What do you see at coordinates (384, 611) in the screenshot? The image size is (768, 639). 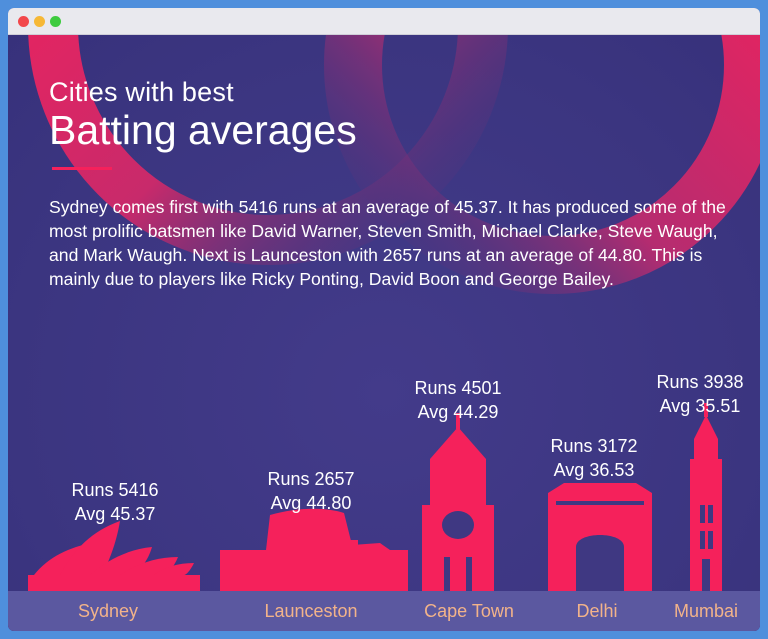 I see `chart-footer-bar` at bounding box center [384, 611].